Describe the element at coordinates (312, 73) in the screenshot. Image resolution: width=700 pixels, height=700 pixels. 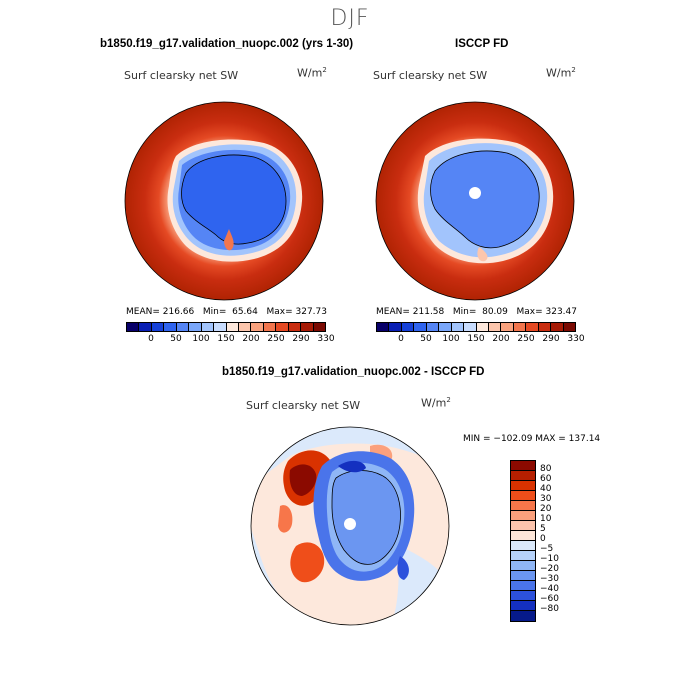
I see `left-units-label: W/m2` at that location.